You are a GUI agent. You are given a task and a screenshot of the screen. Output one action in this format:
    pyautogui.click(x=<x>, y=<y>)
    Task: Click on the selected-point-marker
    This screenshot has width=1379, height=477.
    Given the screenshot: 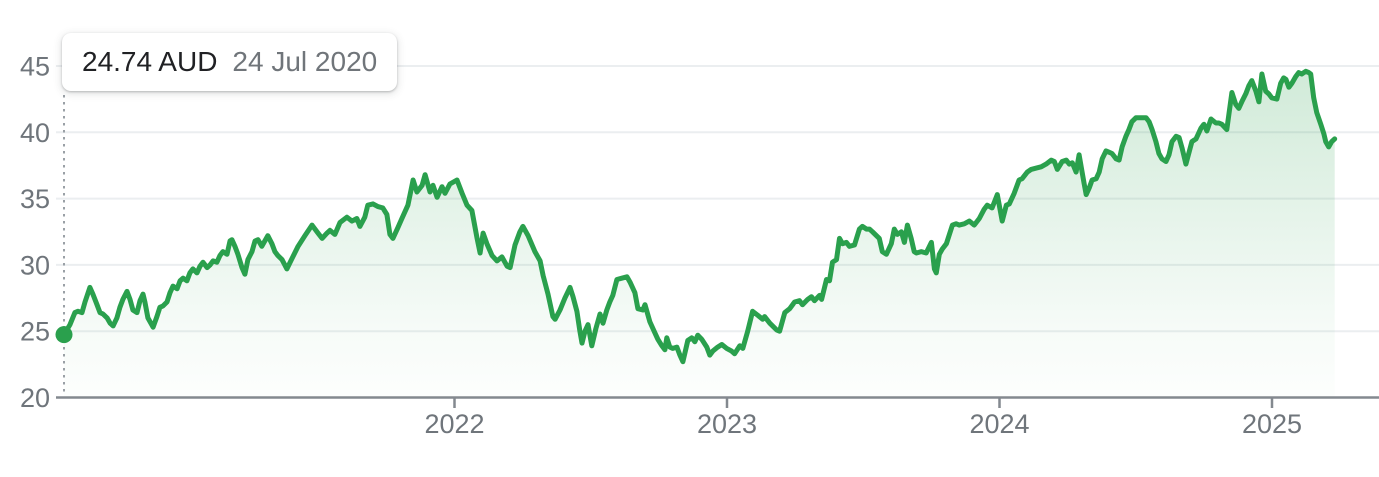 What is the action you would take?
    pyautogui.click(x=64, y=335)
    